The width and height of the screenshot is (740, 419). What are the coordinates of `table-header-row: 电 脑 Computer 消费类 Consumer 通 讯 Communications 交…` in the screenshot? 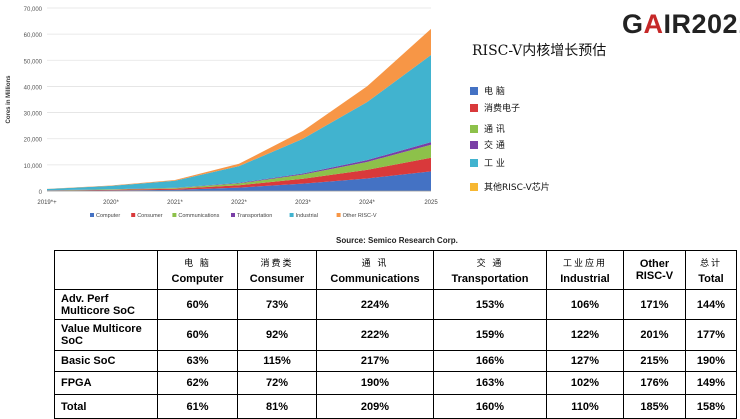 It's located at (395, 270).